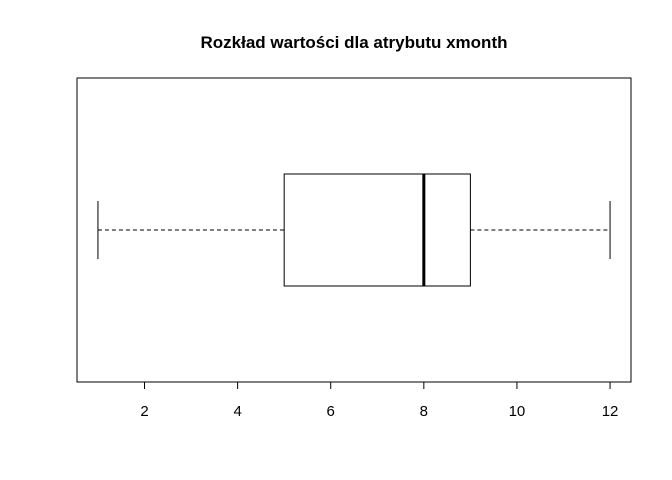 The height and width of the screenshot is (480, 672). Describe the element at coordinates (237, 411) in the screenshot. I see `x-tick-label: 4` at that location.